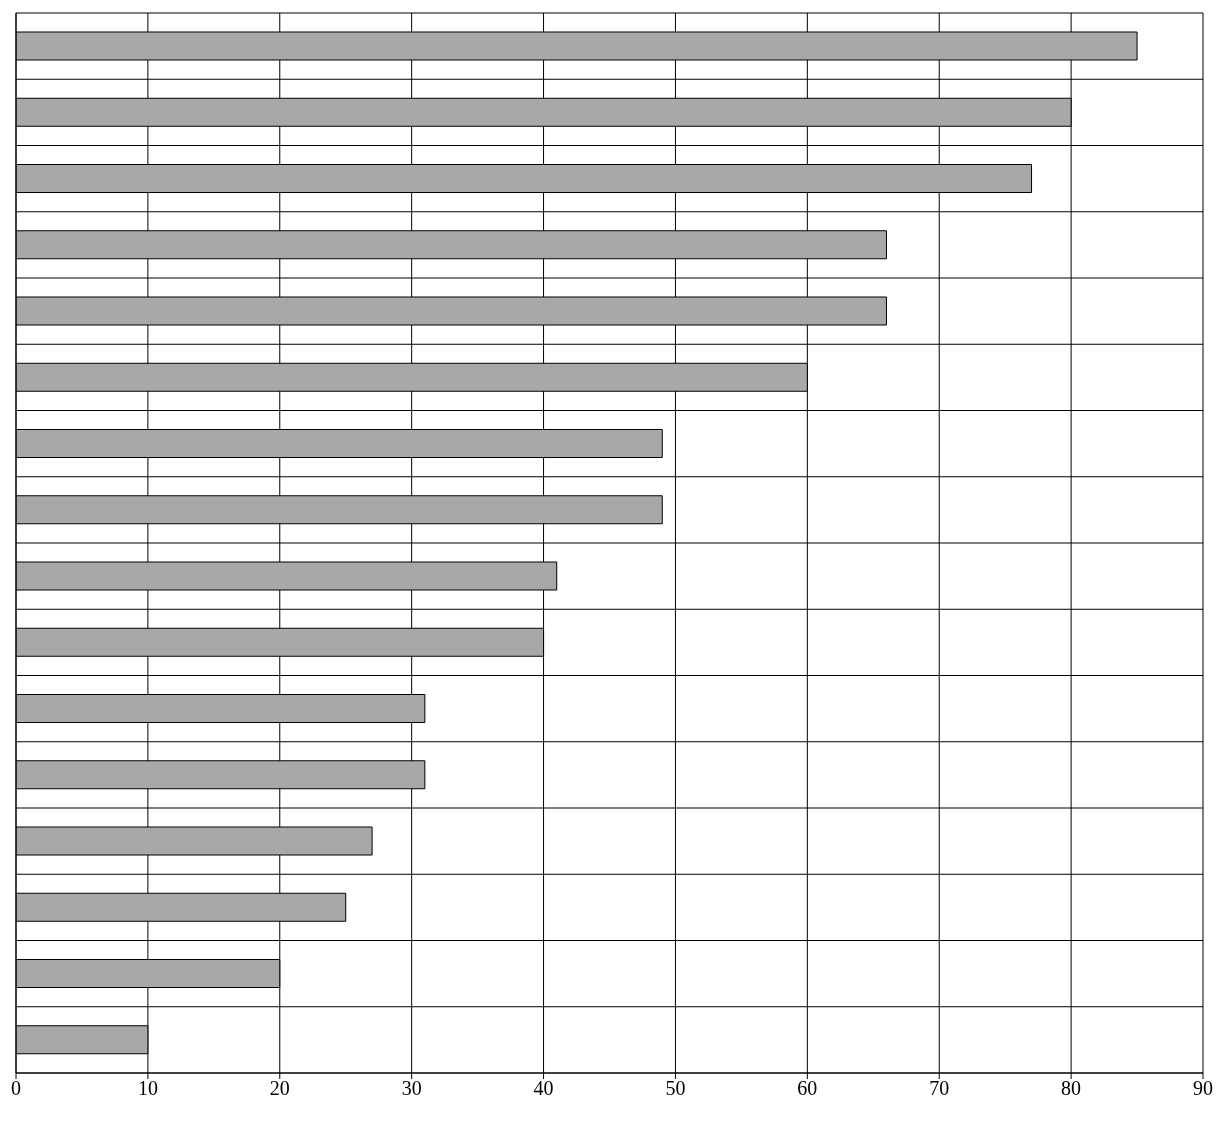 This screenshot has width=1231, height=1123. What do you see at coordinates (1071, 1088) in the screenshot?
I see `x-tick-label: 80` at bounding box center [1071, 1088].